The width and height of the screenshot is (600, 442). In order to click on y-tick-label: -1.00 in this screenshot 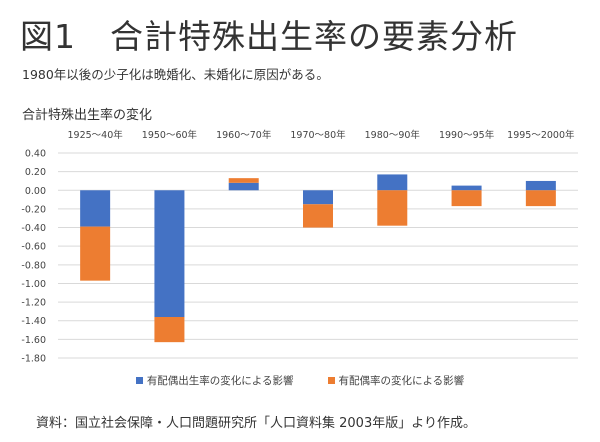, I will do `click(33, 284)`.